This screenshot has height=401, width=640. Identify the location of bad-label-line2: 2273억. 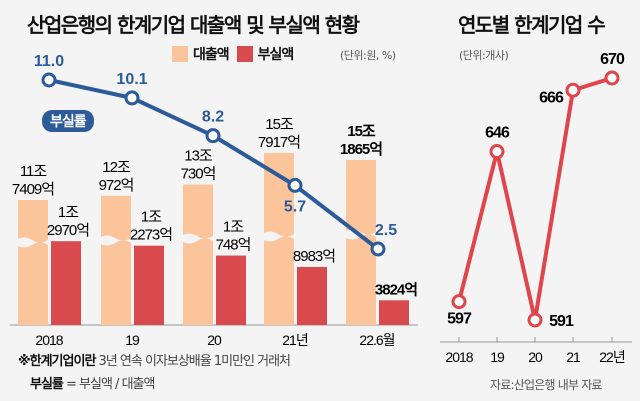
(151, 235).